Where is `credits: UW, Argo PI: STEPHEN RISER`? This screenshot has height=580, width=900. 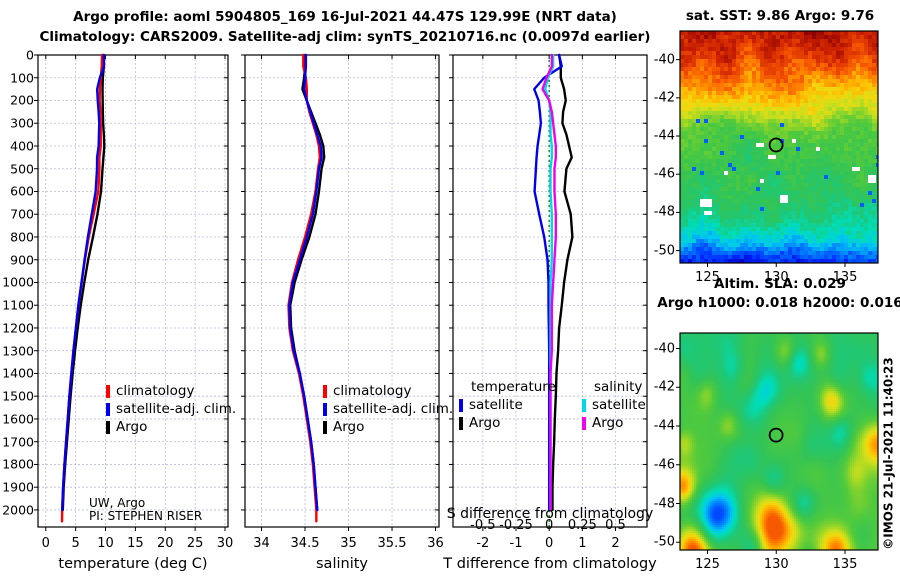
credits: UW, Argo PI: STEPHEN RISER is located at coordinates (145, 510).